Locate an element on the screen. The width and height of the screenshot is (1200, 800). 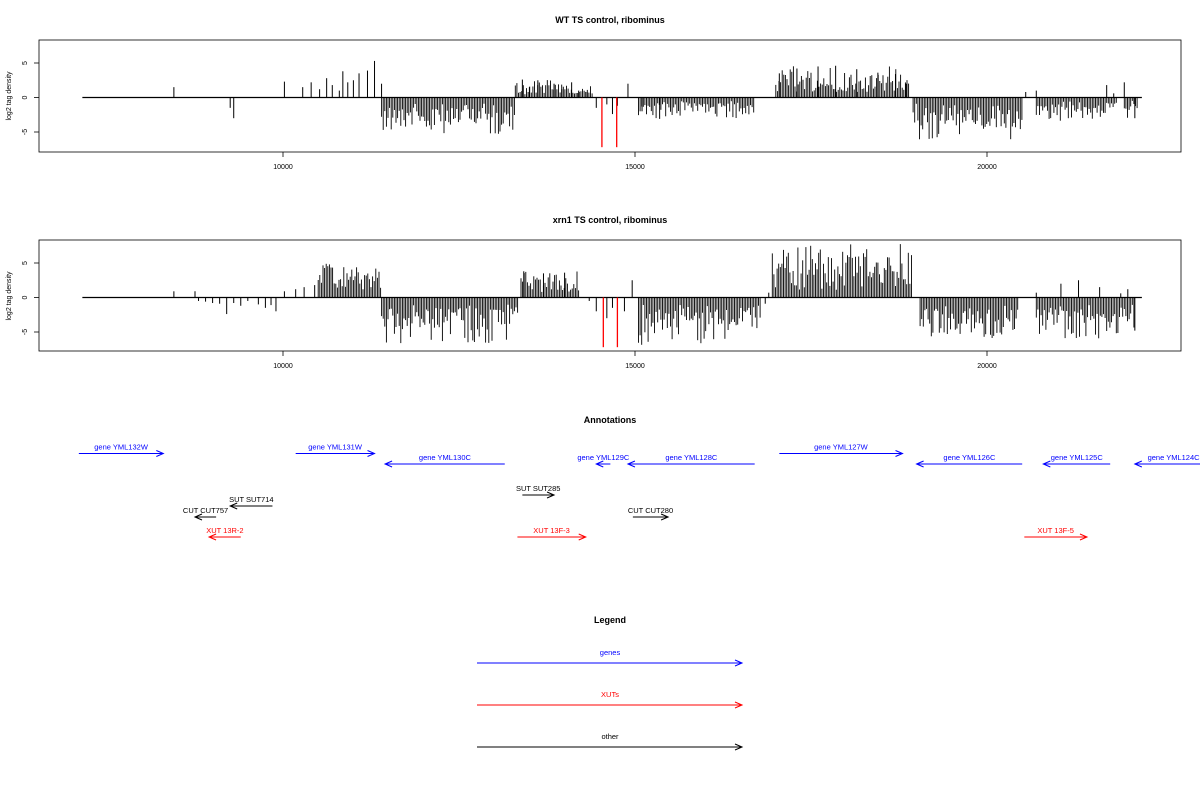
feature-arrow: gene YML128C is located at coordinates (690, 460).